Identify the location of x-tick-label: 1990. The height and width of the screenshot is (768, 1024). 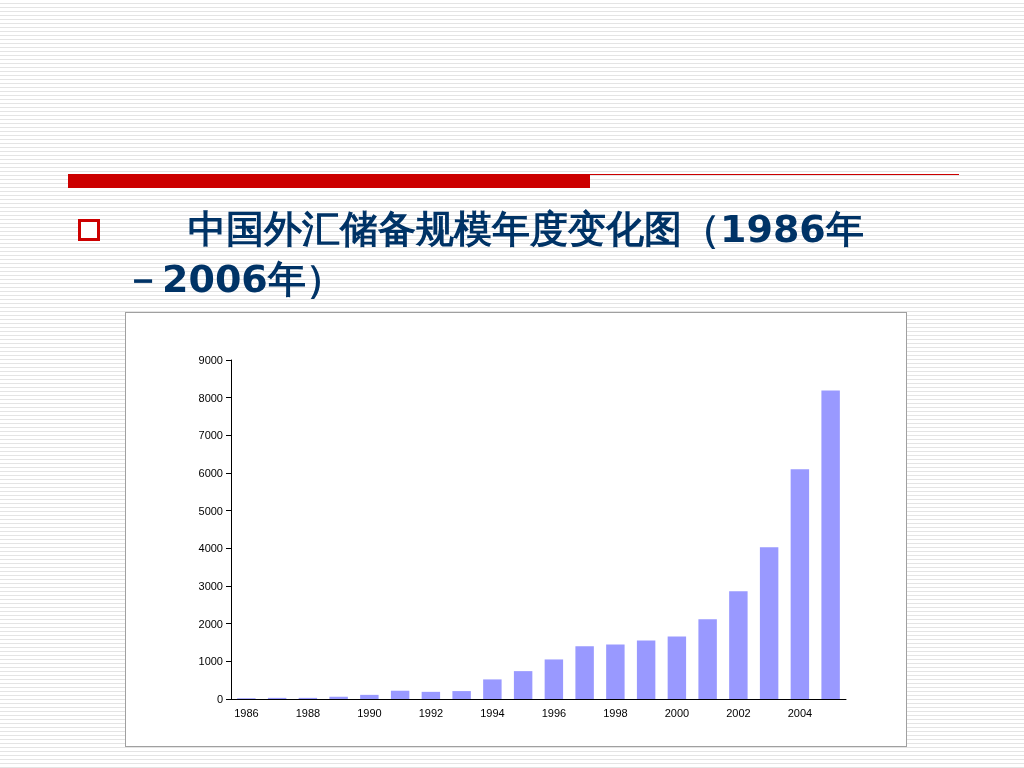
(369, 712).